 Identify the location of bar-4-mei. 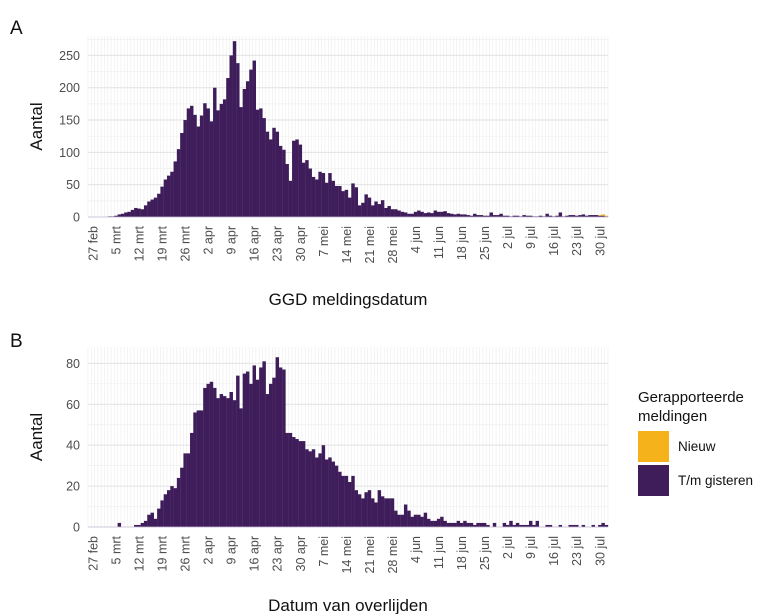
(313, 488).